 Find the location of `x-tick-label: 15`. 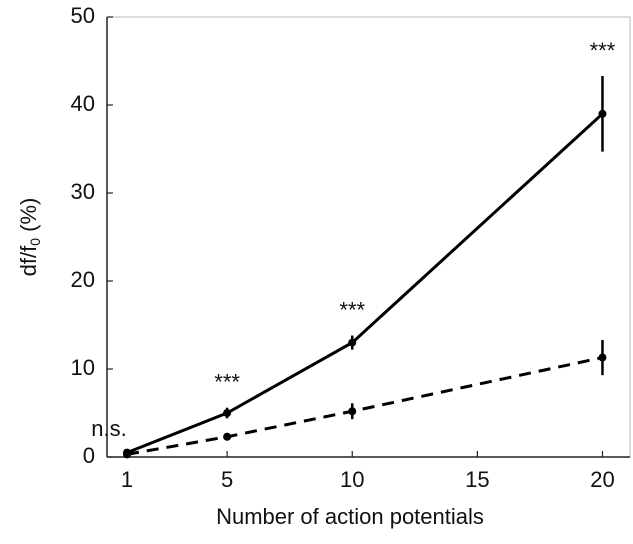

x-tick-label: 15 is located at coordinates (477, 479).